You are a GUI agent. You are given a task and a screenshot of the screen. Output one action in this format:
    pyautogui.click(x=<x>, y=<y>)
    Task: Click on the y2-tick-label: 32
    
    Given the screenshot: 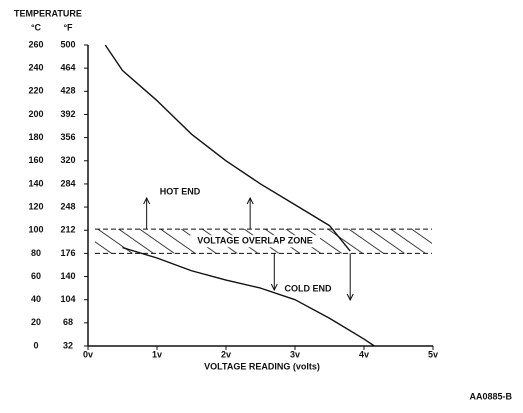 What is the action you would take?
    pyautogui.click(x=68, y=345)
    